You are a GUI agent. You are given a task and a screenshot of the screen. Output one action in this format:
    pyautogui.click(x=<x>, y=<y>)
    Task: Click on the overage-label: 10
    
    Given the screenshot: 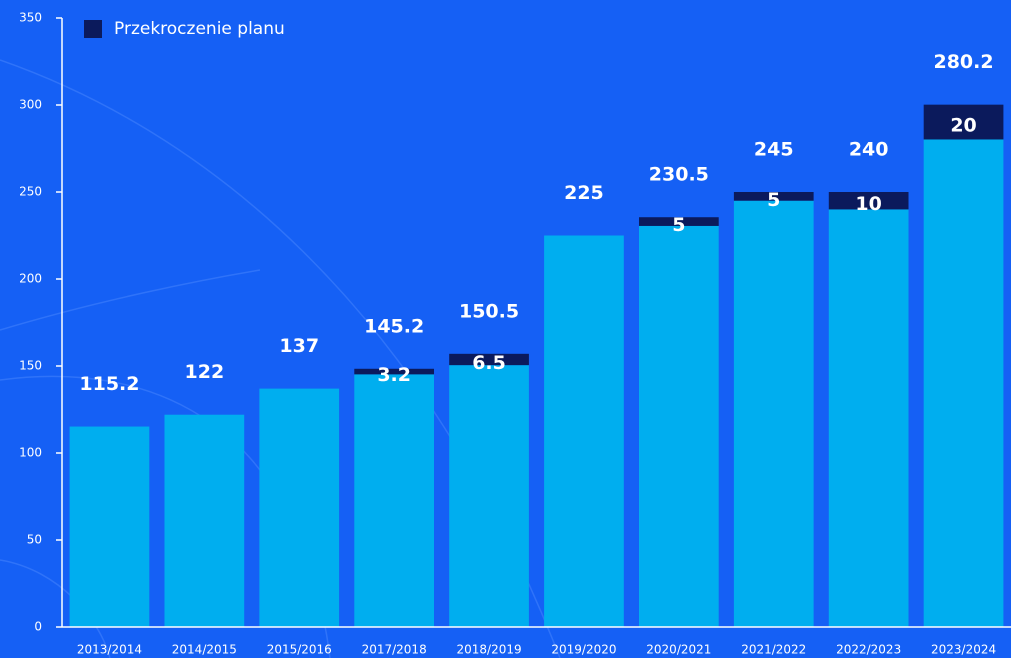 What is the action you would take?
    pyautogui.click(x=868, y=204)
    